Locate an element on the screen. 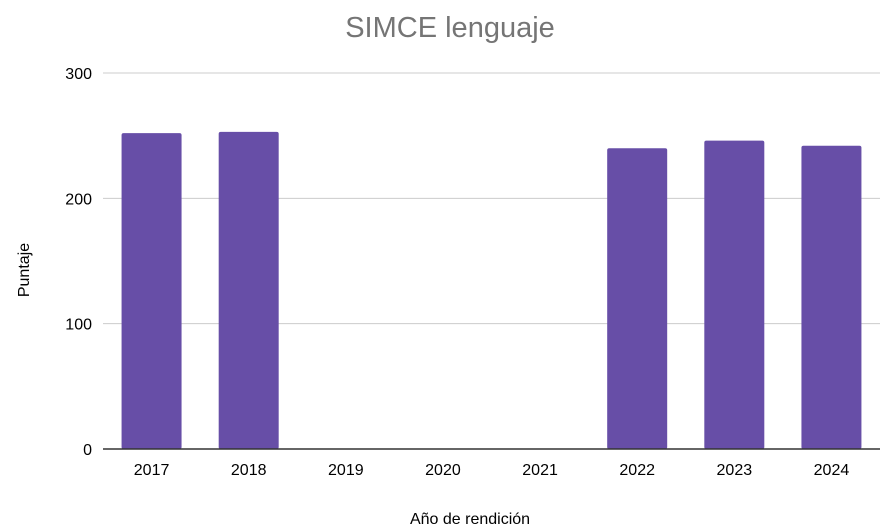 This screenshot has height=527, width=881. bar-2023 is located at coordinates (734, 294).